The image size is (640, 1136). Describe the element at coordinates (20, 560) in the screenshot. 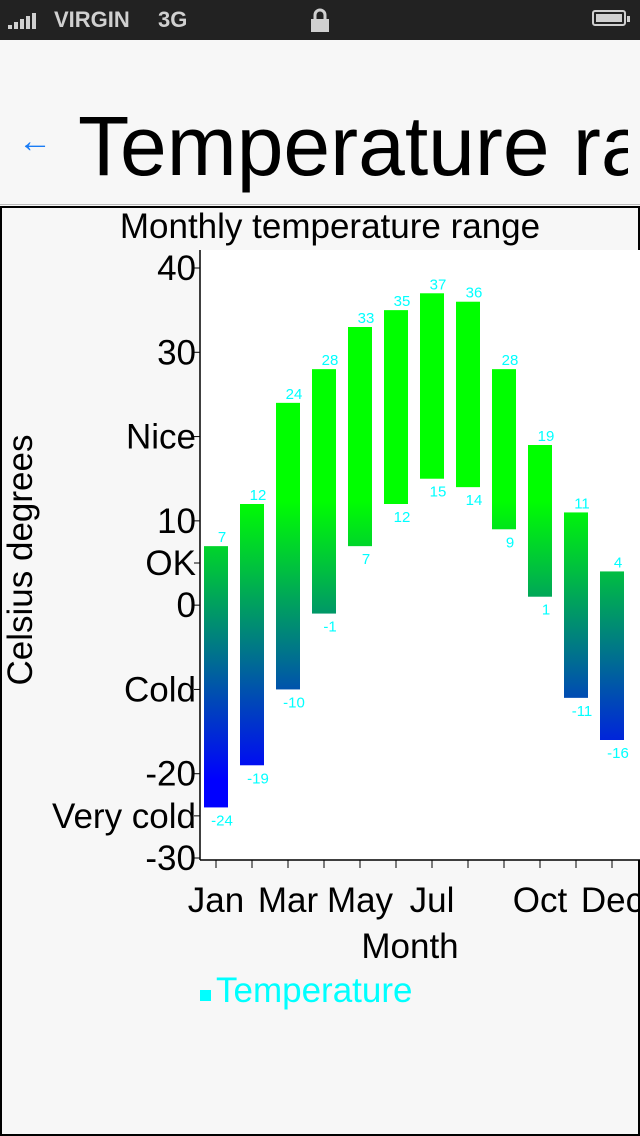

I see `y-axis-label: Celsius degrees` at that location.